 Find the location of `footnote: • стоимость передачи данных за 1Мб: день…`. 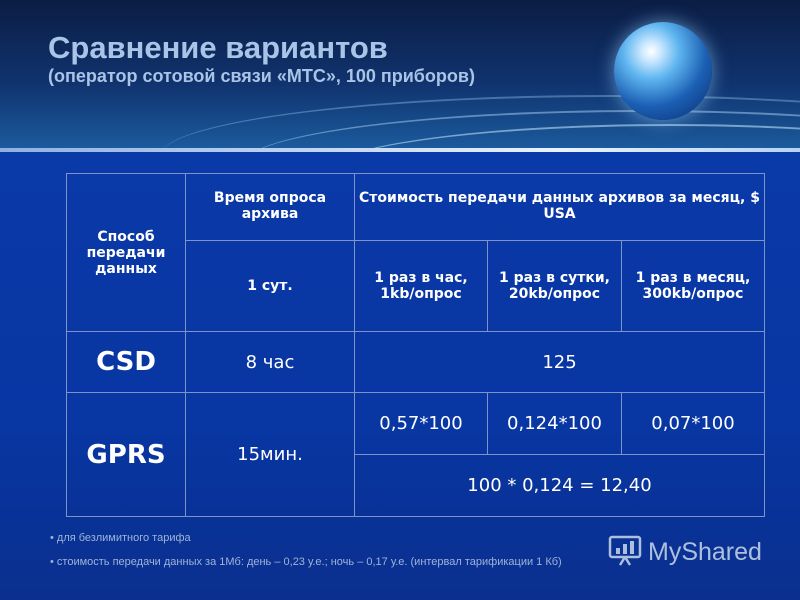

footnote: • стоимость передачи данных за 1Мб: день… is located at coordinates (306, 562).